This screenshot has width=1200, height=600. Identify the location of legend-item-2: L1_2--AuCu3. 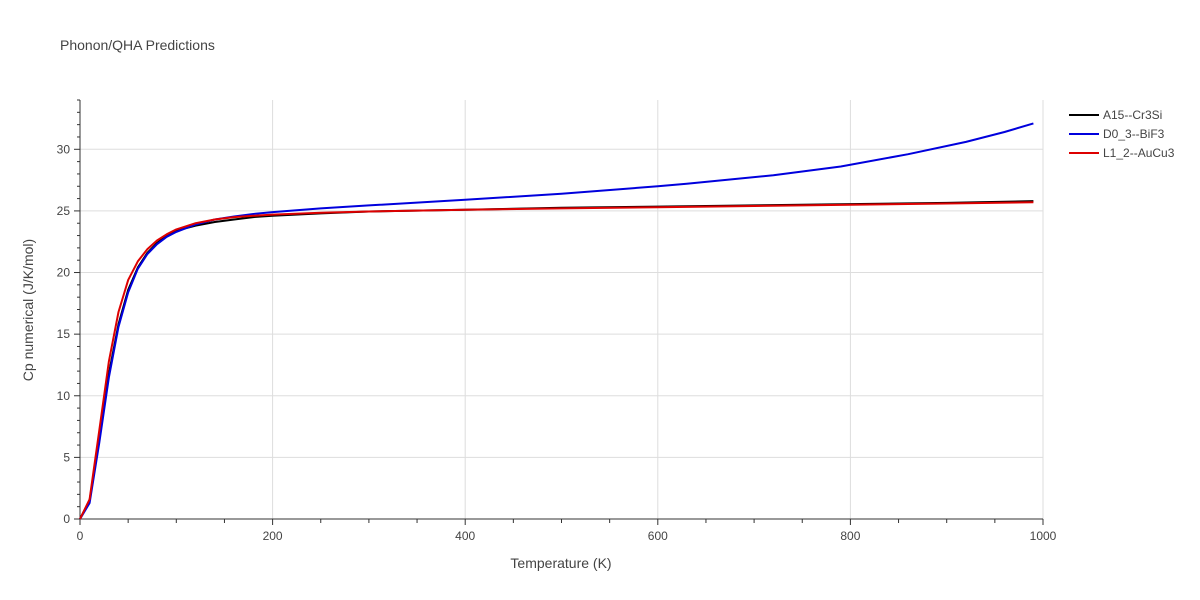
(1122, 153).